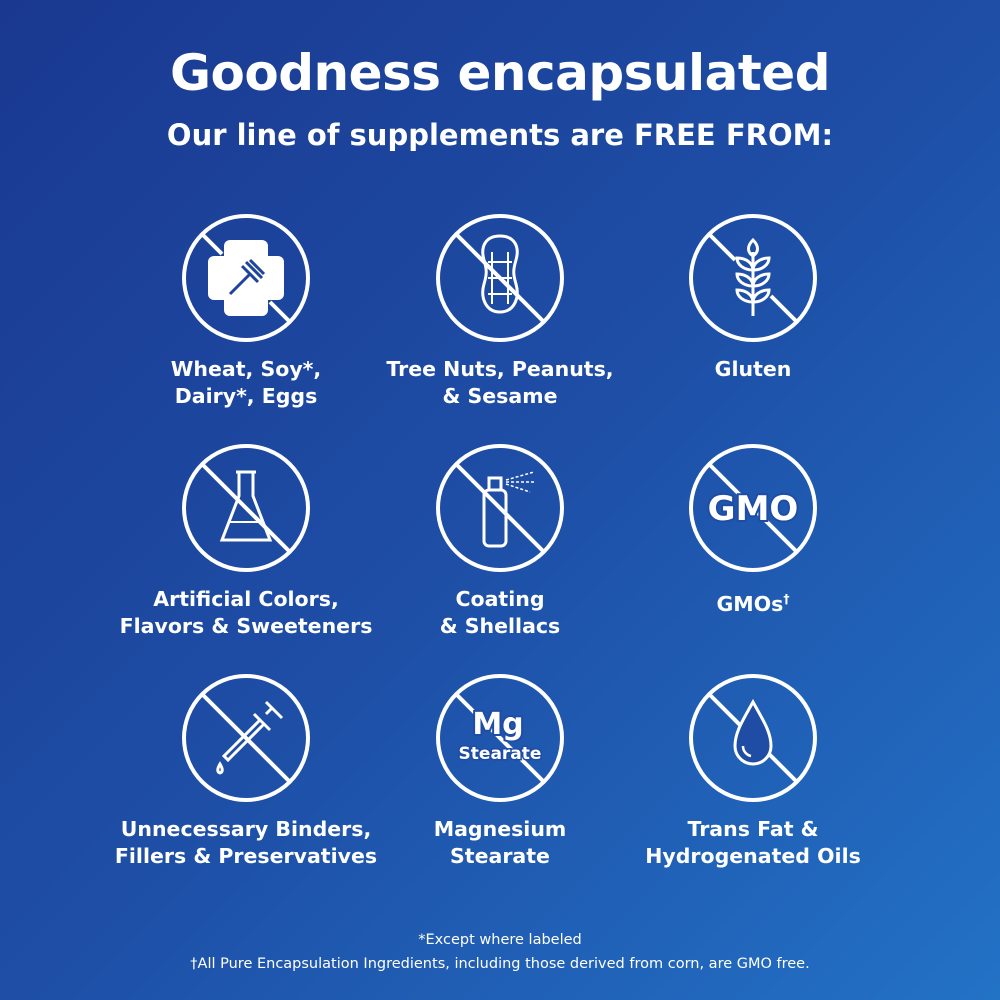 This screenshot has width=1000, height=1000. I want to click on item-mg-stearate: Mg Stearate Magnesium Stearate, so click(500, 771).